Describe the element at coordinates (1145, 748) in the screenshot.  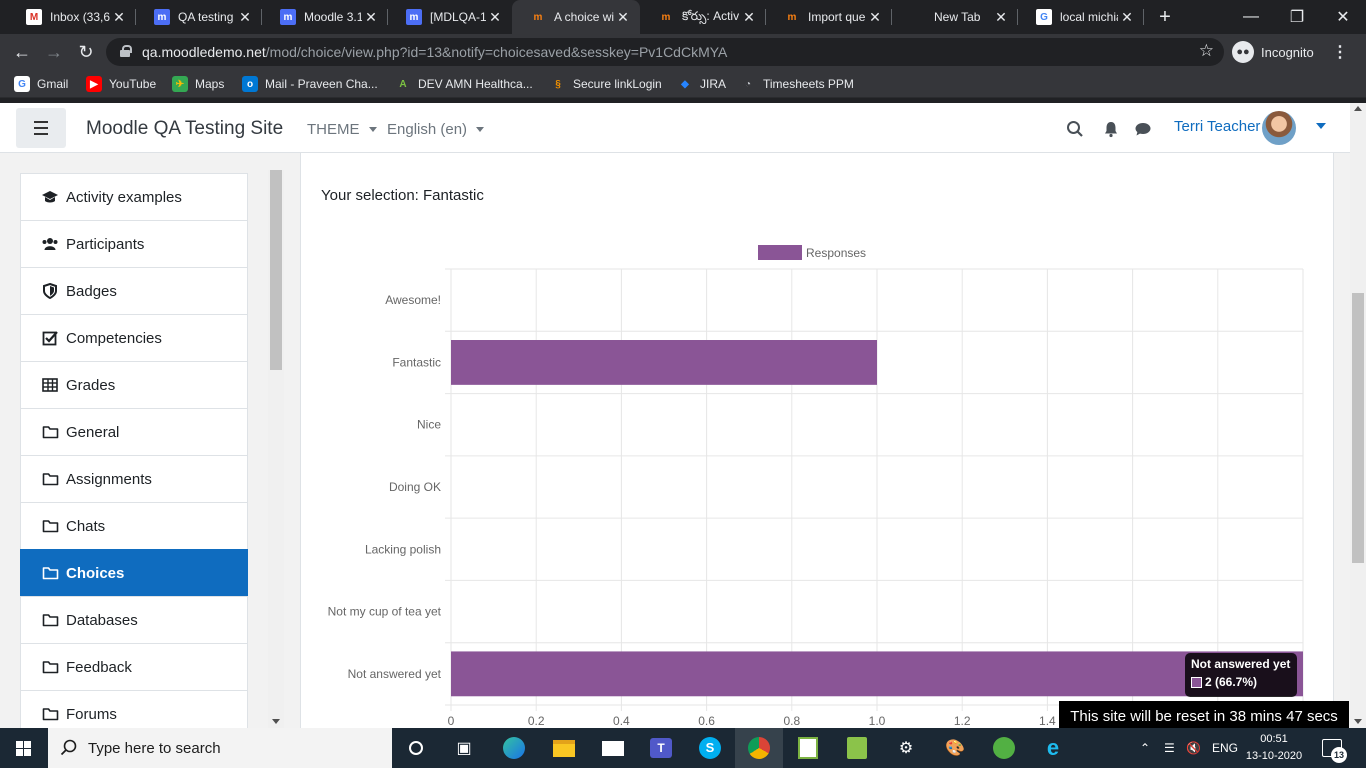
I see `tray-chevron-up-icon: ⌃` at that location.